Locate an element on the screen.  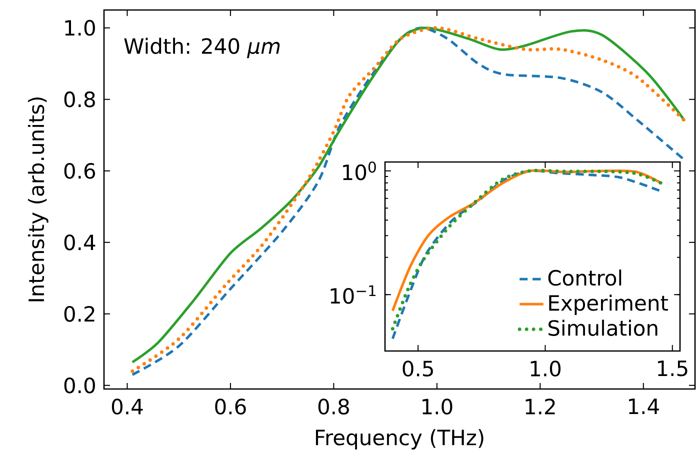
y-tick-label: 0.2 is located at coordinates (79, 314).